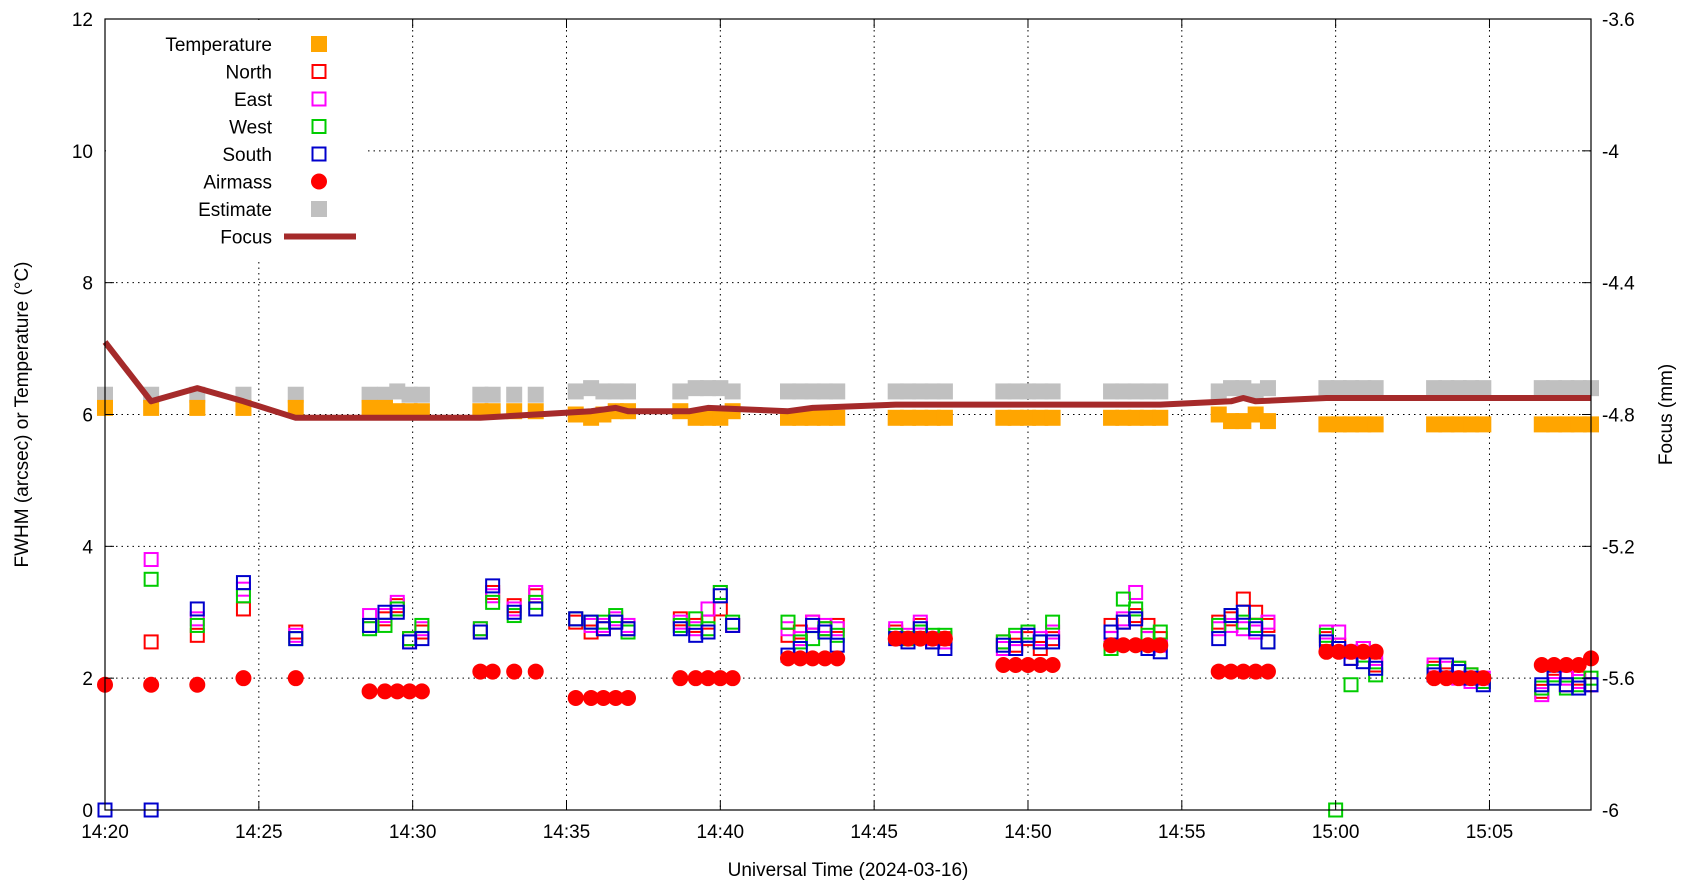 This screenshot has height=890, width=1692. Describe the element at coordinates (105, 832) in the screenshot. I see `x-tick-label: 14:20` at that location.